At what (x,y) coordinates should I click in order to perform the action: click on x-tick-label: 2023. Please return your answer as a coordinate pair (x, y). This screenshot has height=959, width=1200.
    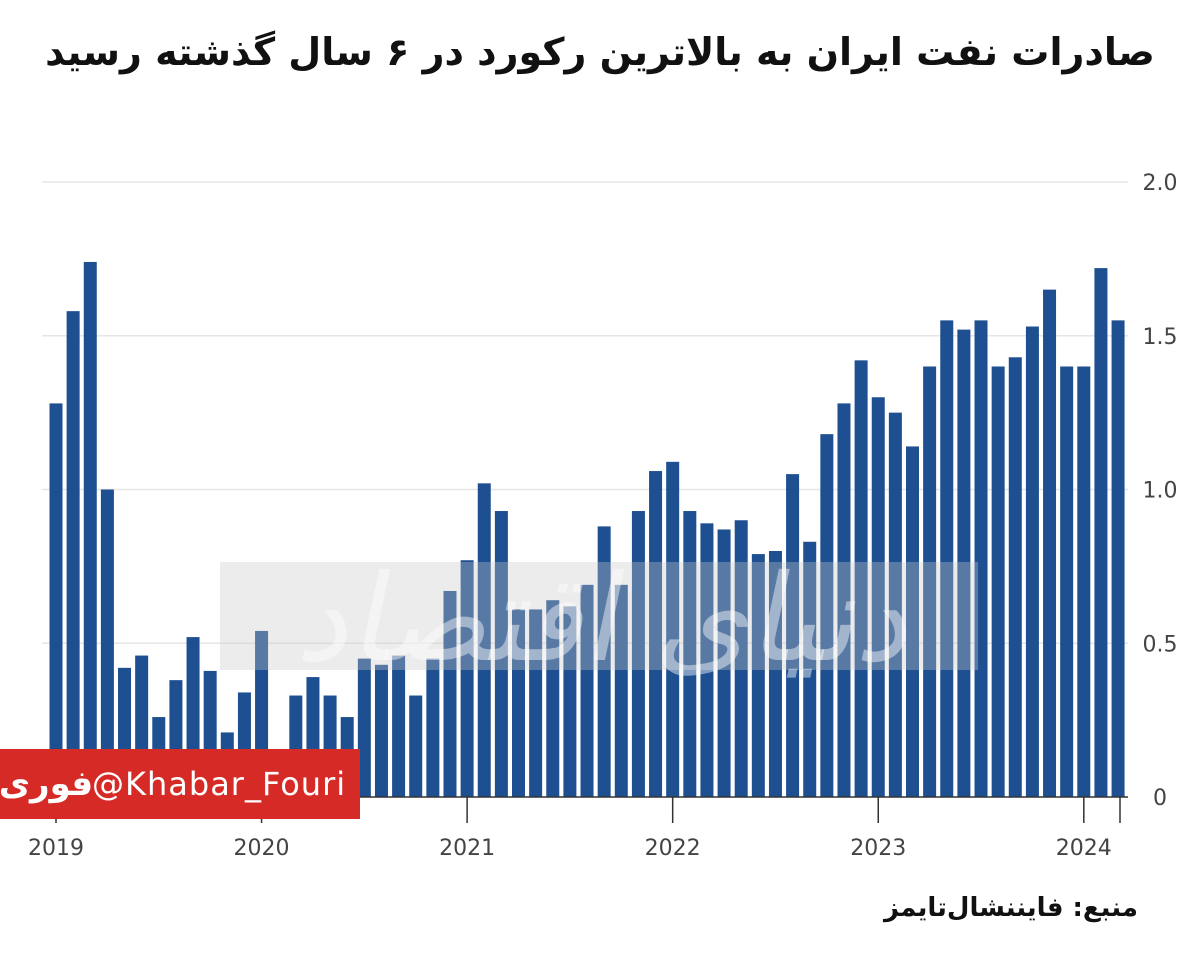
    Looking at the image, I should click on (878, 848).